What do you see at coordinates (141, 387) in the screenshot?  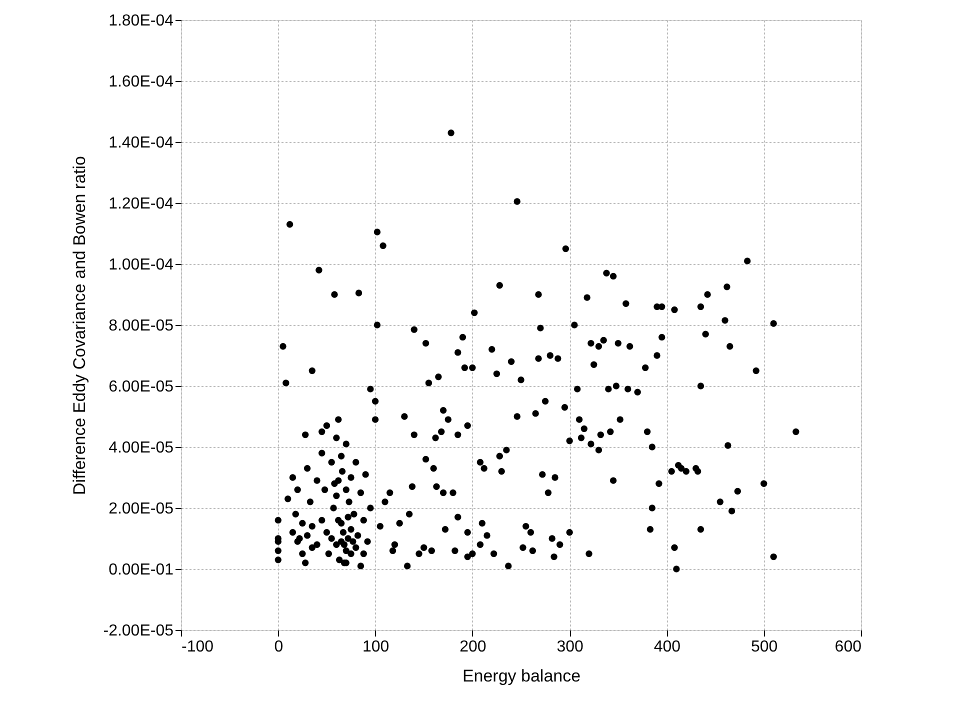 I see `y-tick-label: 6.00E-05` at bounding box center [141, 387].